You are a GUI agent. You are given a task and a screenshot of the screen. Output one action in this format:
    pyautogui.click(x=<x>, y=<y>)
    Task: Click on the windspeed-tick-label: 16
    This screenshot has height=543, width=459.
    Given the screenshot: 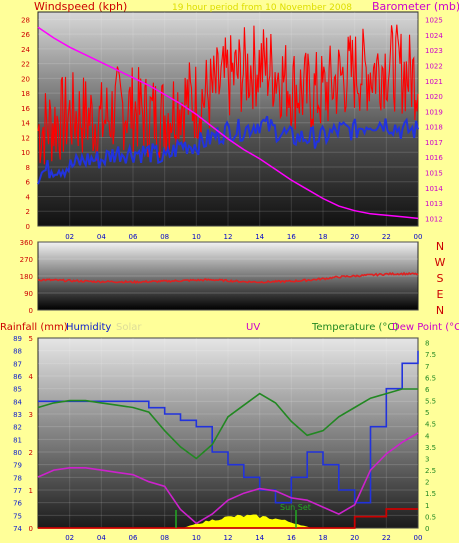 What is the action you would take?
    pyautogui.click(x=25, y=109)
    